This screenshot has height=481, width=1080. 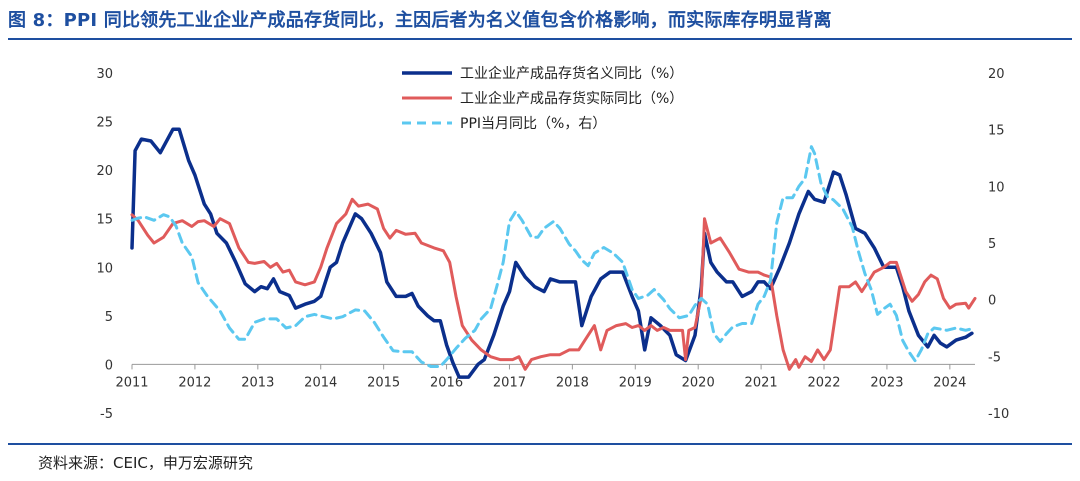 What do you see at coordinates (571, 73) in the screenshot?
I see `legend-label: 工业企业产成品存货名义同比（%）` at bounding box center [571, 73].